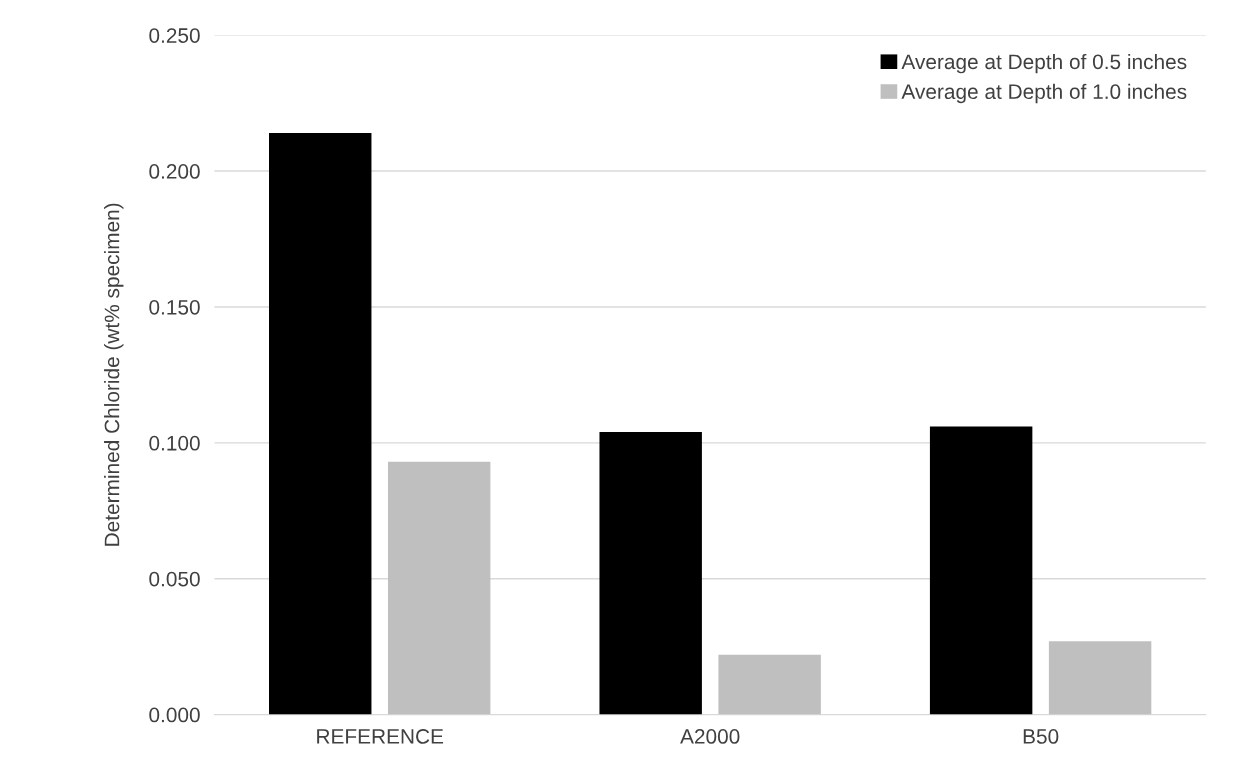  Describe the element at coordinates (380, 736) in the screenshot. I see `x-tick-label: REFERENCE` at that location.